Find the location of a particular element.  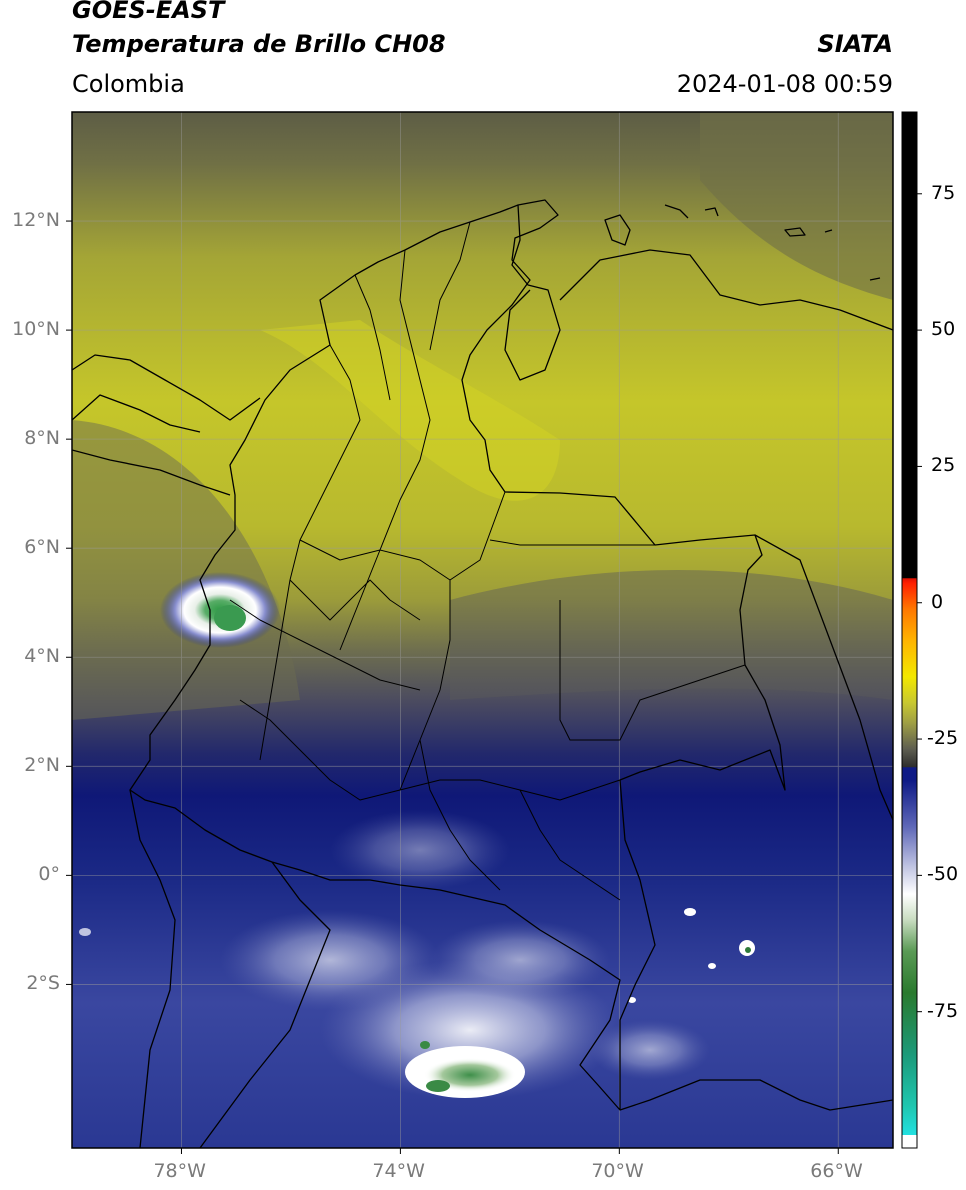

colorbar-ticks is located at coordinates (919, 603).